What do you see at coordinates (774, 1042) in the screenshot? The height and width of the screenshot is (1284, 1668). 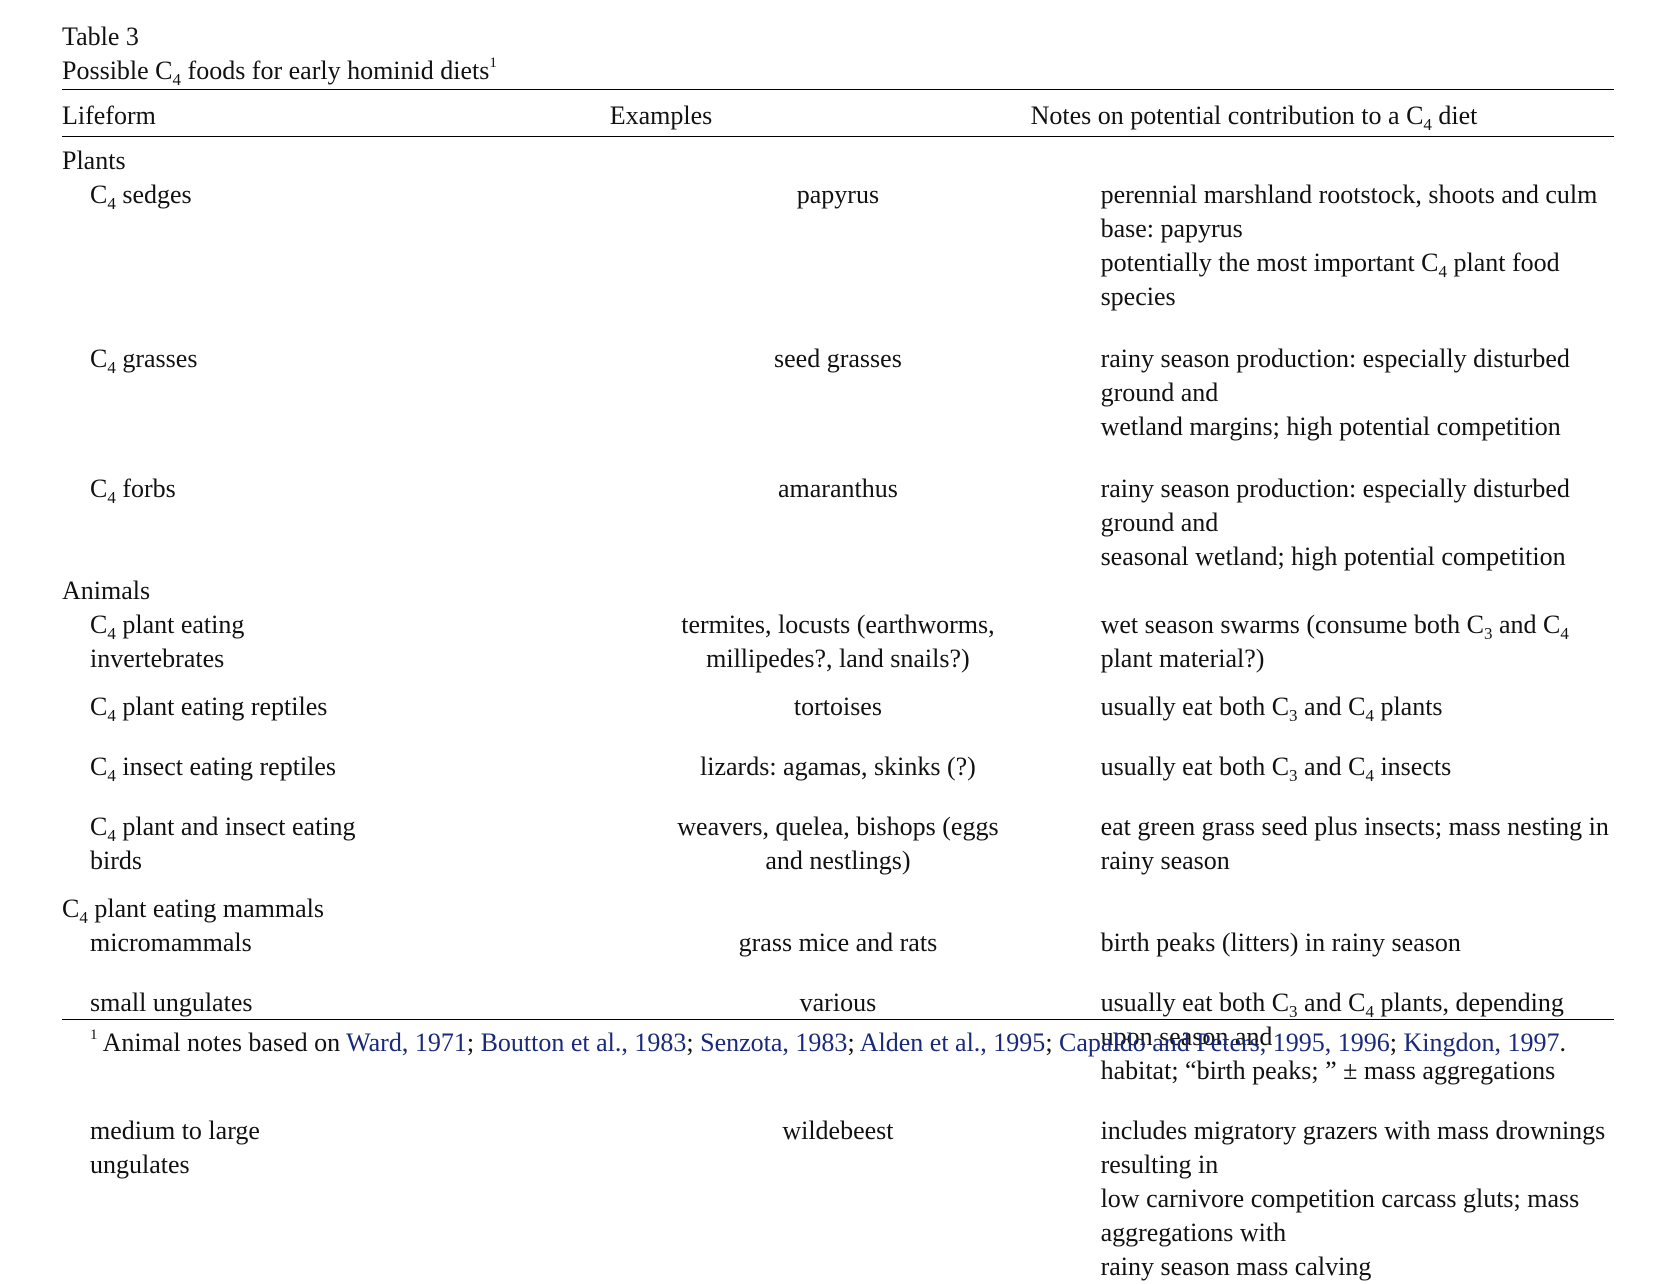 I see `citation-link: Senzota, 1983` at bounding box center [774, 1042].